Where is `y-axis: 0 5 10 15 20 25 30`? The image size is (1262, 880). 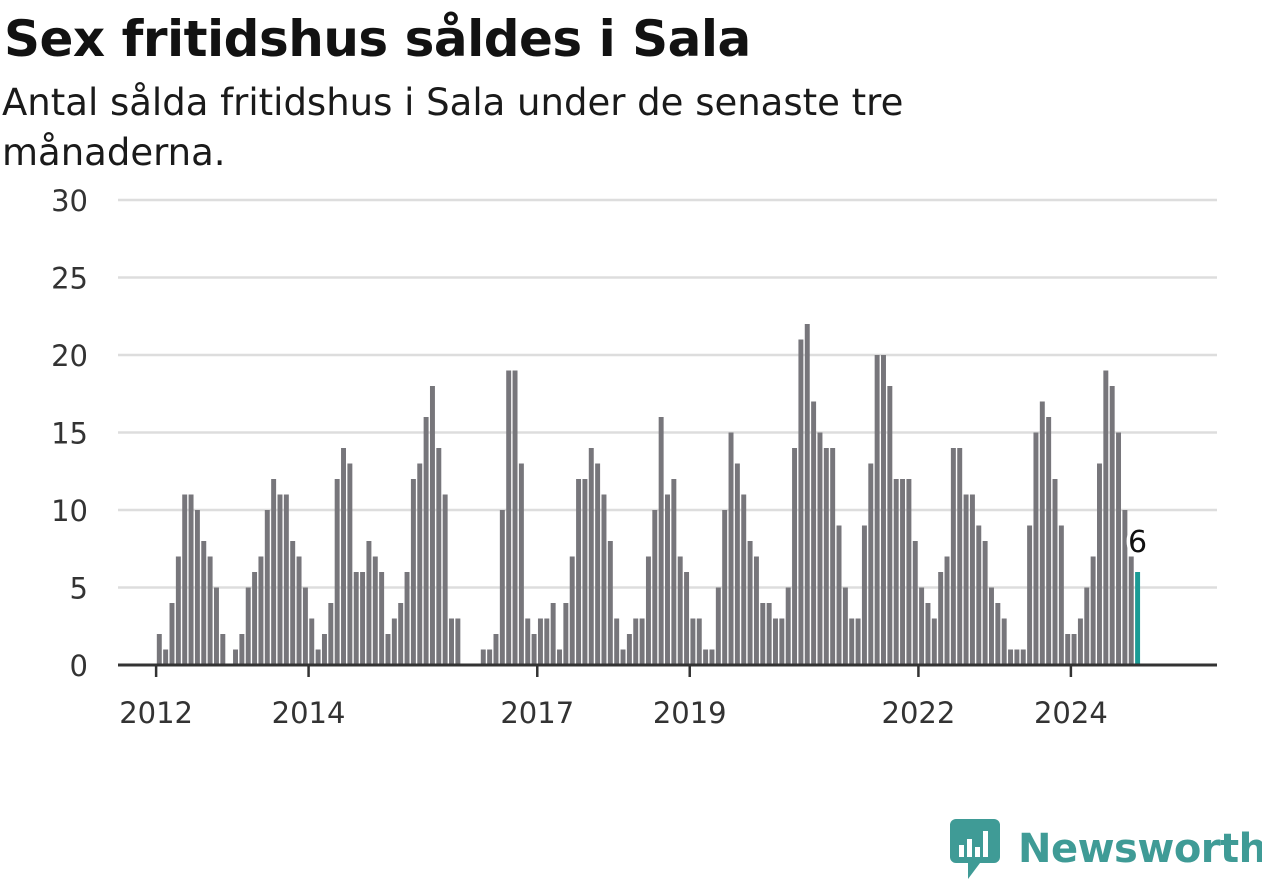
y-axis: 0 5 10 15 20 25 30 is located at coordinates (69, 433).